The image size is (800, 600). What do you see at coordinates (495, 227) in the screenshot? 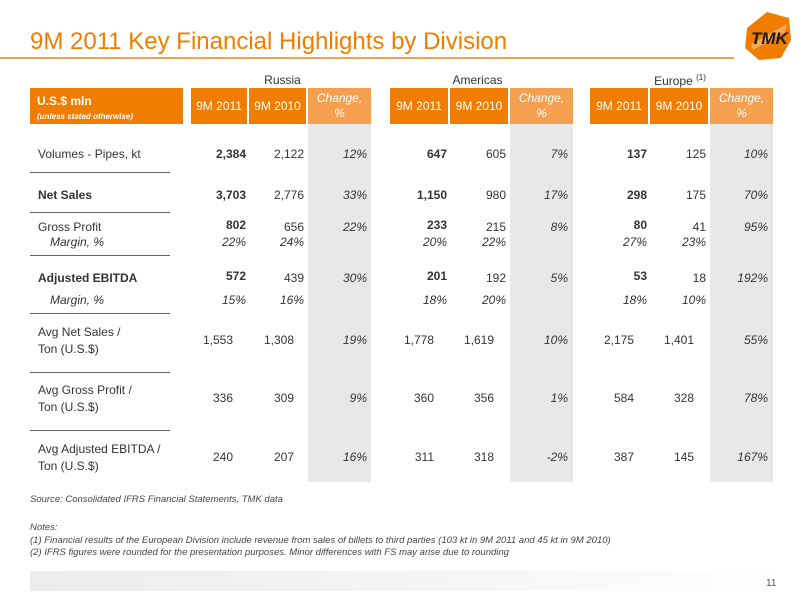
I see `americas-prior-value: 215` at bounding box center [495, 227].